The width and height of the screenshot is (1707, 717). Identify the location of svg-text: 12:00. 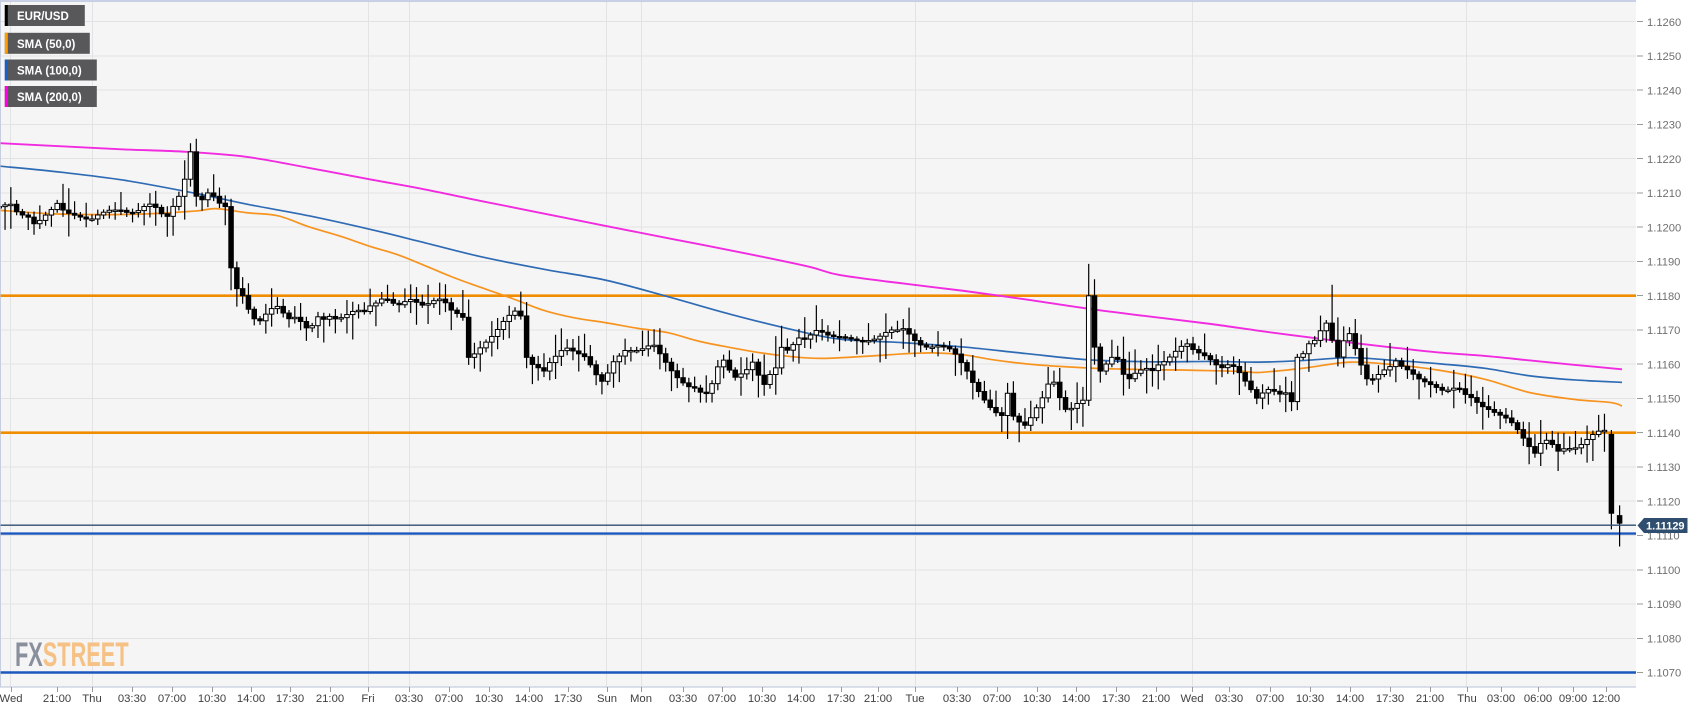
(1606, 699).